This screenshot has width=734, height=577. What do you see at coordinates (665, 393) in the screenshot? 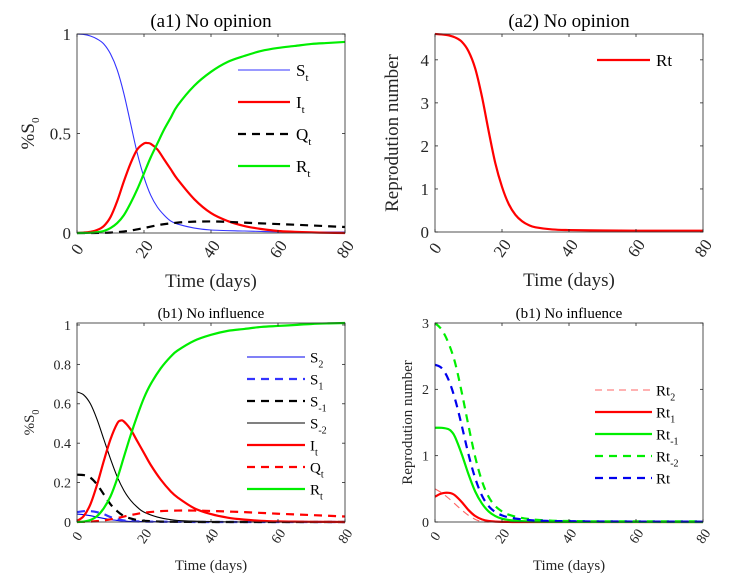
I see `legend-label: Rt2` at bounding box center [665, 393].